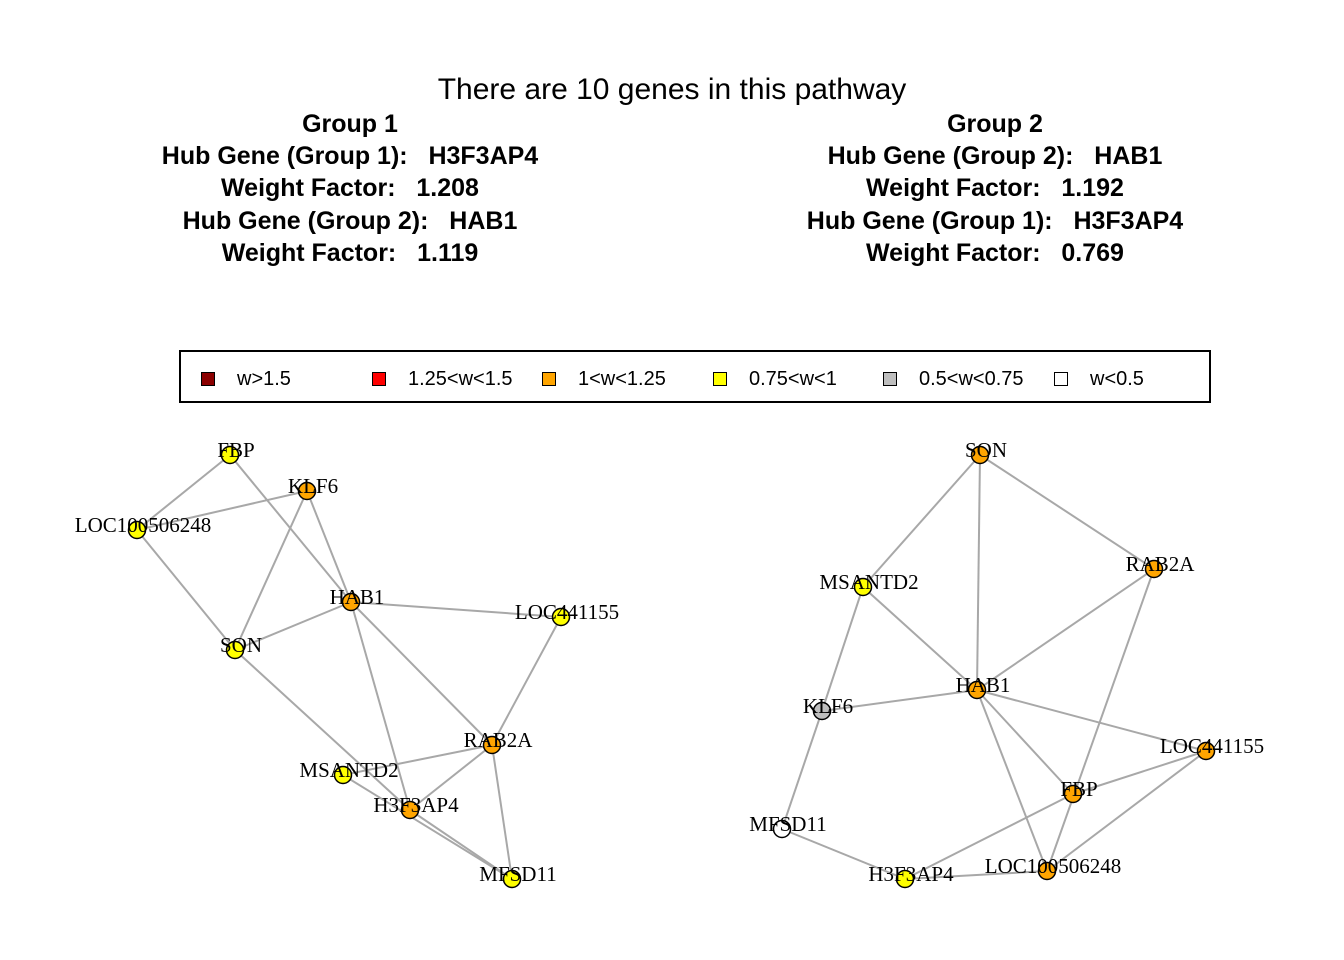  Describe the element at coordinates (720, 379) in the screenshot. I see `legend-swatch-yellow` at that location.